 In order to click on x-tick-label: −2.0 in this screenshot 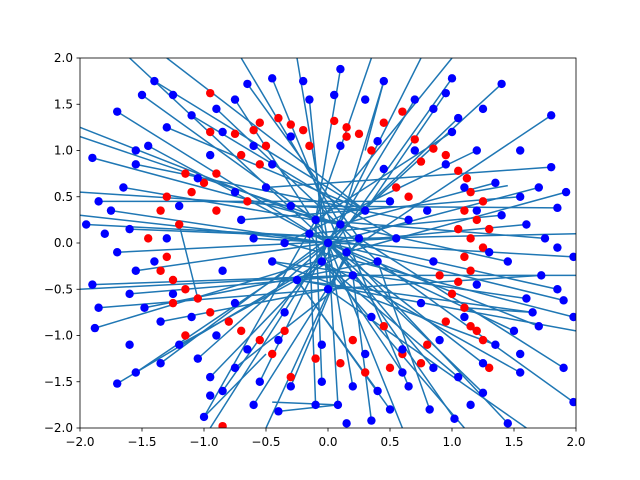, I will do `click(79, 442)`.